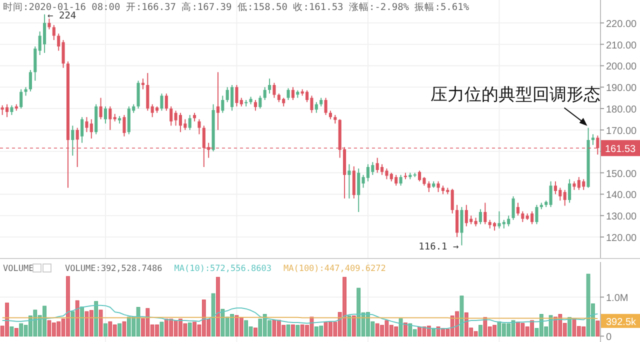 The image size is (640, 342). I want to click on text: 392.5k, so click(622, 322).